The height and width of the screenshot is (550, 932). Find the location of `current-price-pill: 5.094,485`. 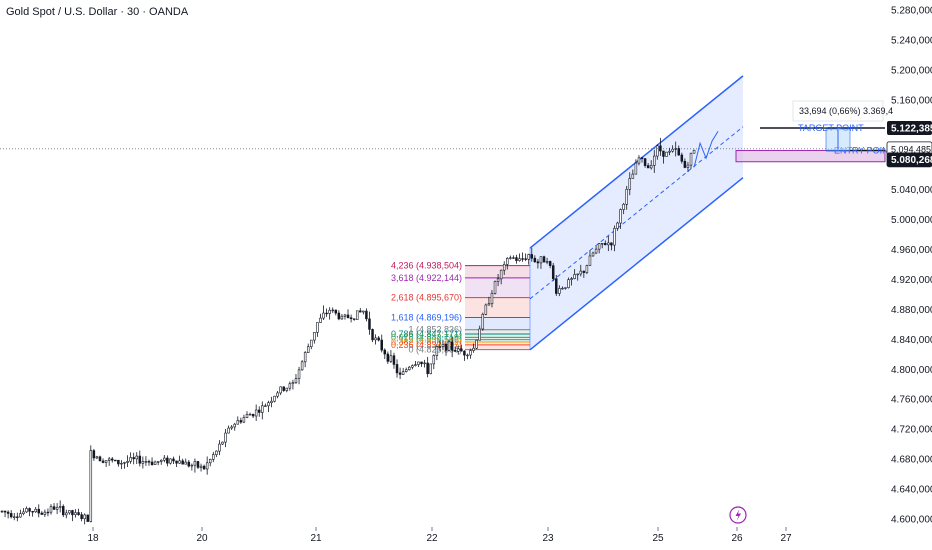

current-price-pill: 5.094,485 is located at coordinates (911, 149).